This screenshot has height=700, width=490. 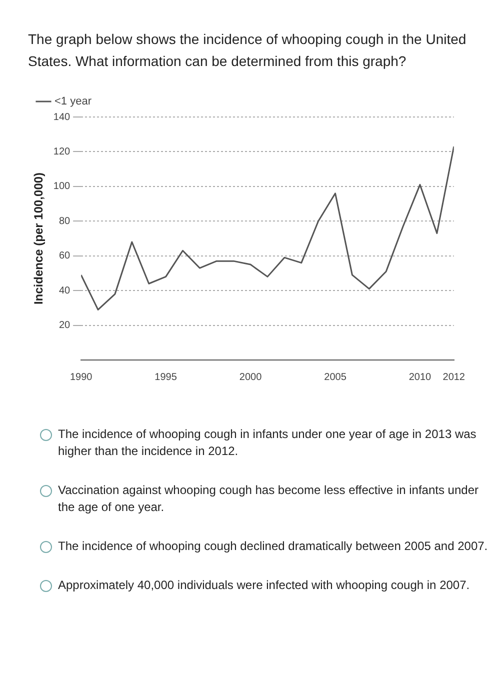 I want to click on y-tick-label: 60, so click(x=64, y=256).